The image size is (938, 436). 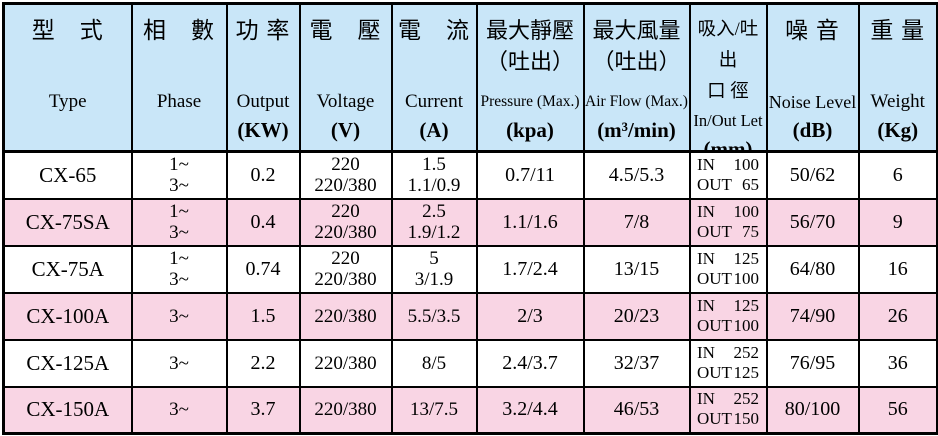 I want to click on cell-airflow: 13/15, so click(x=636, y=269).